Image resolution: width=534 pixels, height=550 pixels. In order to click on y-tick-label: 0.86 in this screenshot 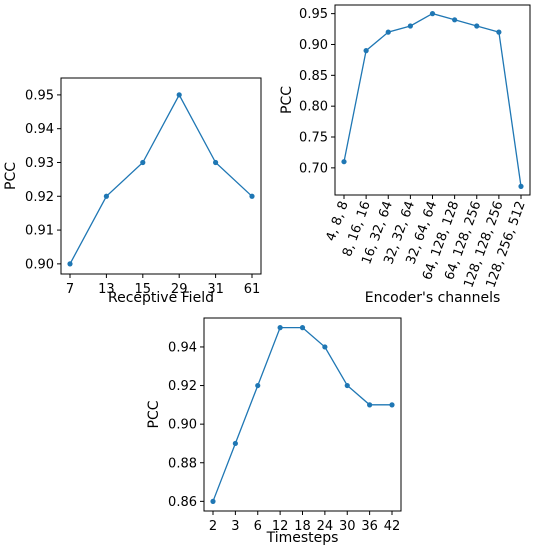, I will do `click(182, 502)`.